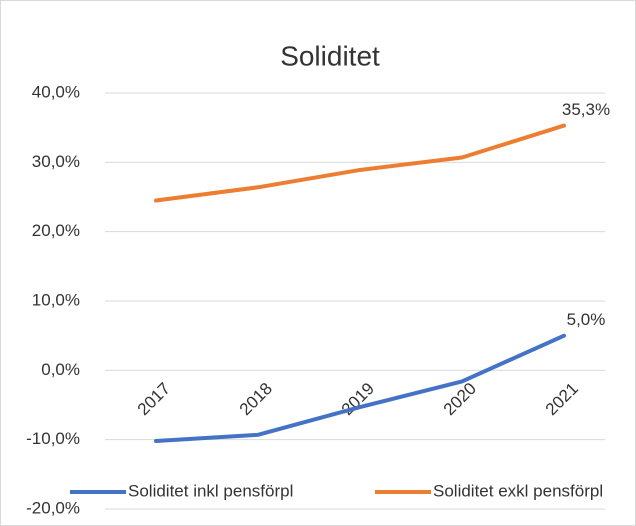  Describe the element at coordinates (56, 299) in the screenshot. I see `y-tick-label: 10,0%` at that location.